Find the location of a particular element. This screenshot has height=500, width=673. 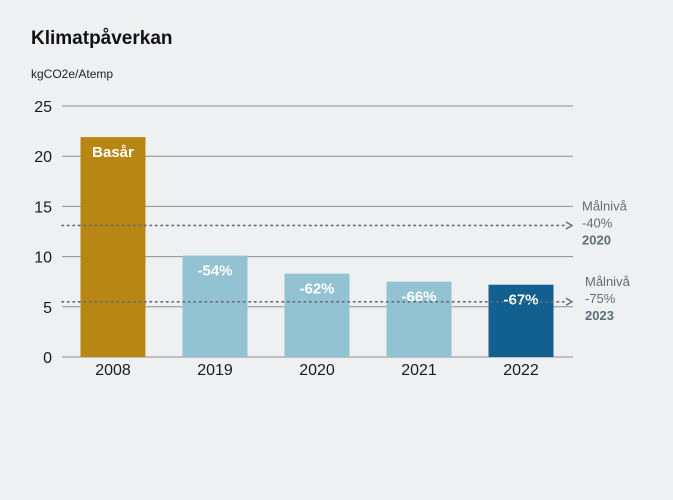

y-tick-label: 15 is located at coordinates (43, 207).